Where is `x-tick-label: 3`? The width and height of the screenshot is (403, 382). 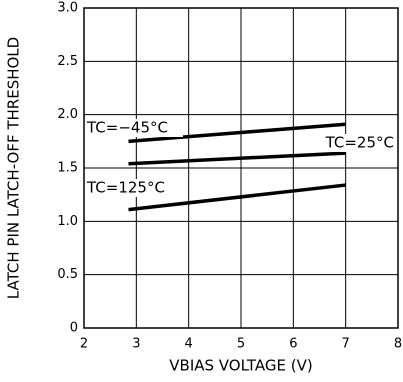 x-tick-label: 3 is located at coordinates (136, 344).